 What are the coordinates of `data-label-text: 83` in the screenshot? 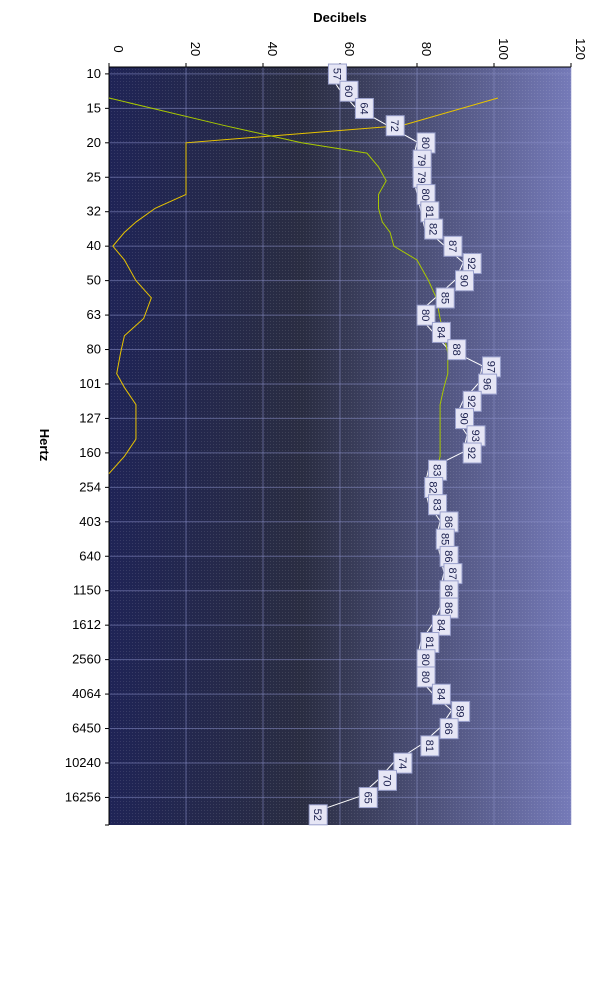 It's located at (437, 470).